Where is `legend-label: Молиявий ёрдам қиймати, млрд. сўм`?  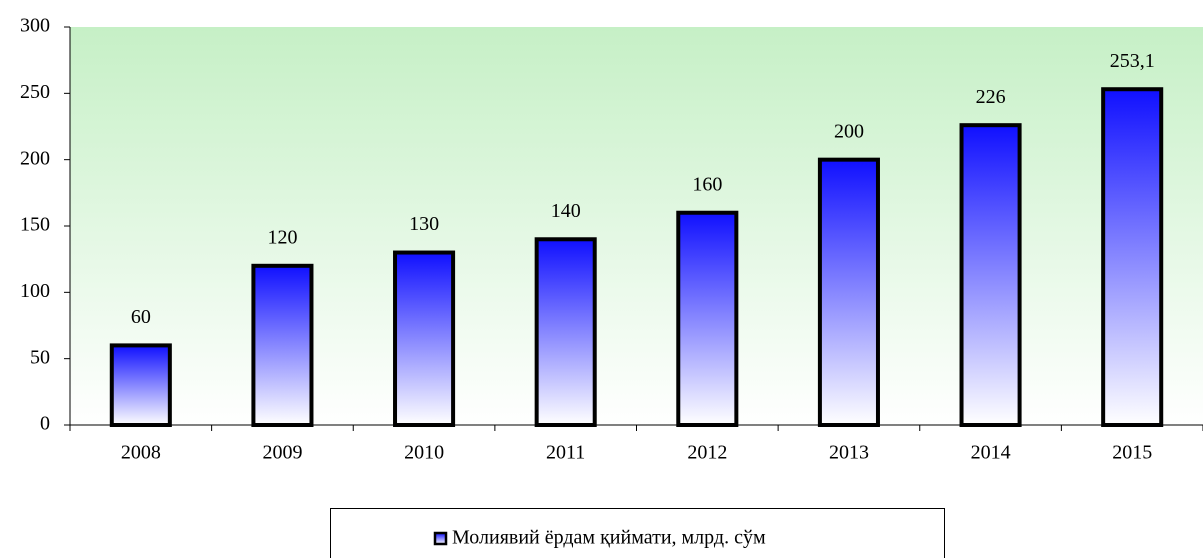 legend-label: Молиявий ёрдам қиймати, млрд. сўм is located at coordinates (609, 538).